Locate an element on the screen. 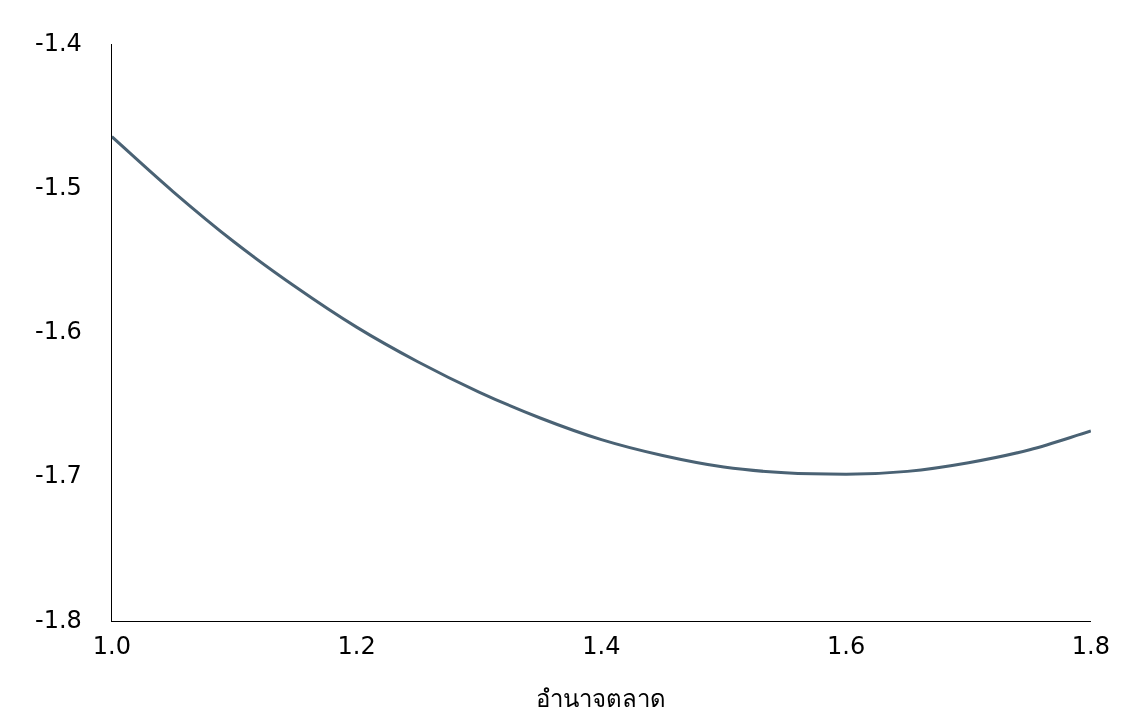  x-axis-title: อำนาจตลาด is located at coordinates (601, 698).